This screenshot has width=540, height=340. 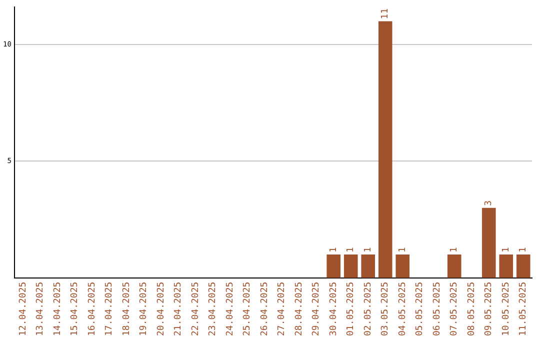 What do you see at coordinates (299, 309) in the screenshot?
I see `x-tick-label: 28.04.2025` at bounding box center [299, 309].